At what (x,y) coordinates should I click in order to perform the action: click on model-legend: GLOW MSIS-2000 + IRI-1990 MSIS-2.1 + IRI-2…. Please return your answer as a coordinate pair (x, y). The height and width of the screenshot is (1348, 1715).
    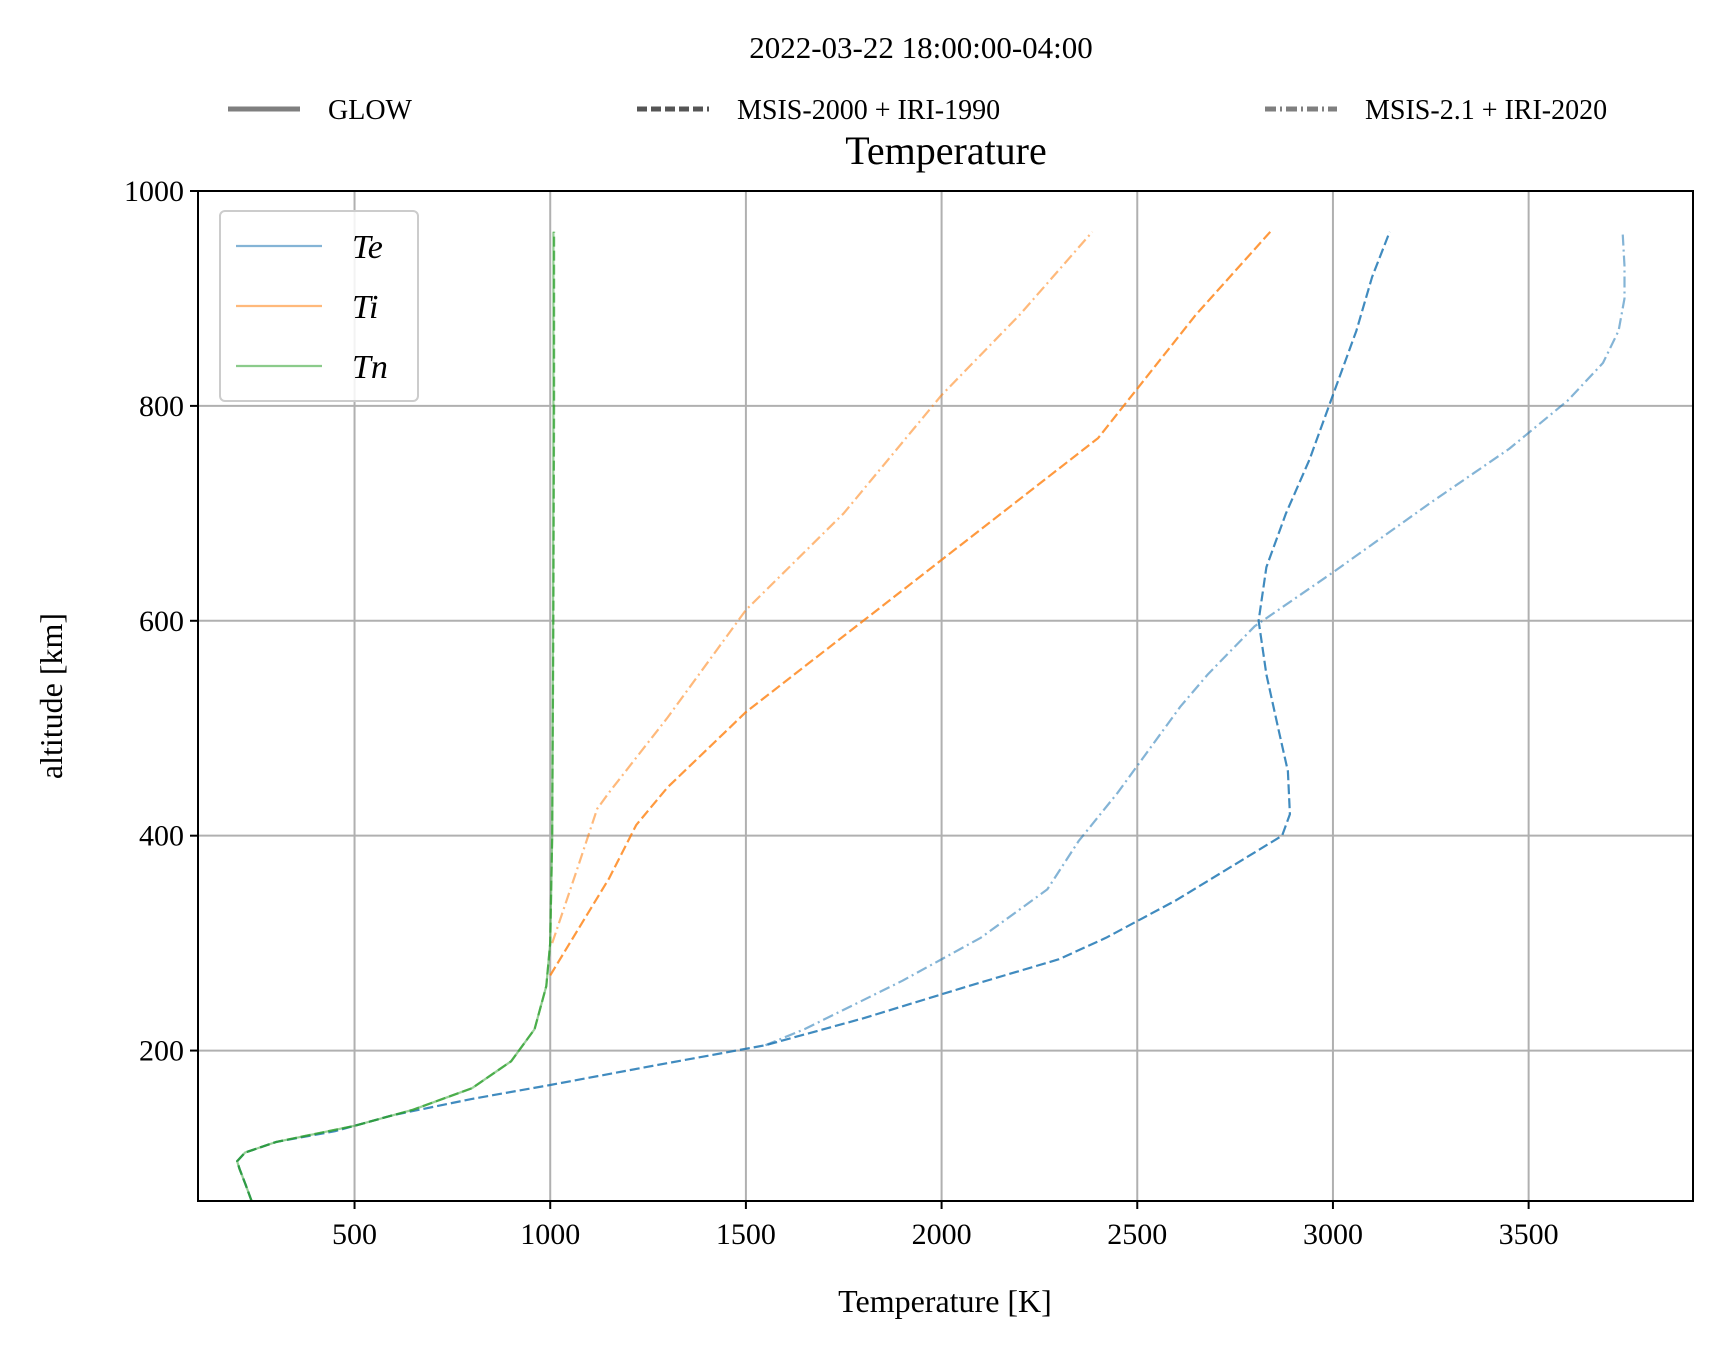
    Looking at the image, I should click on (917, 110).